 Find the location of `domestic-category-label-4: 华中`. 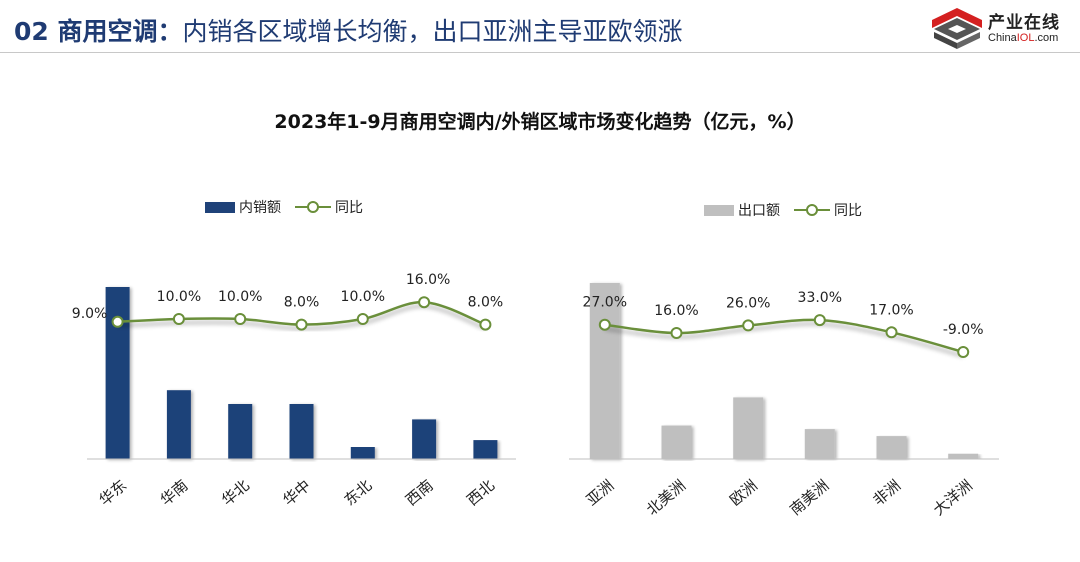

domestic-category-label-4: 华中 is located at coordinates (297, 492).